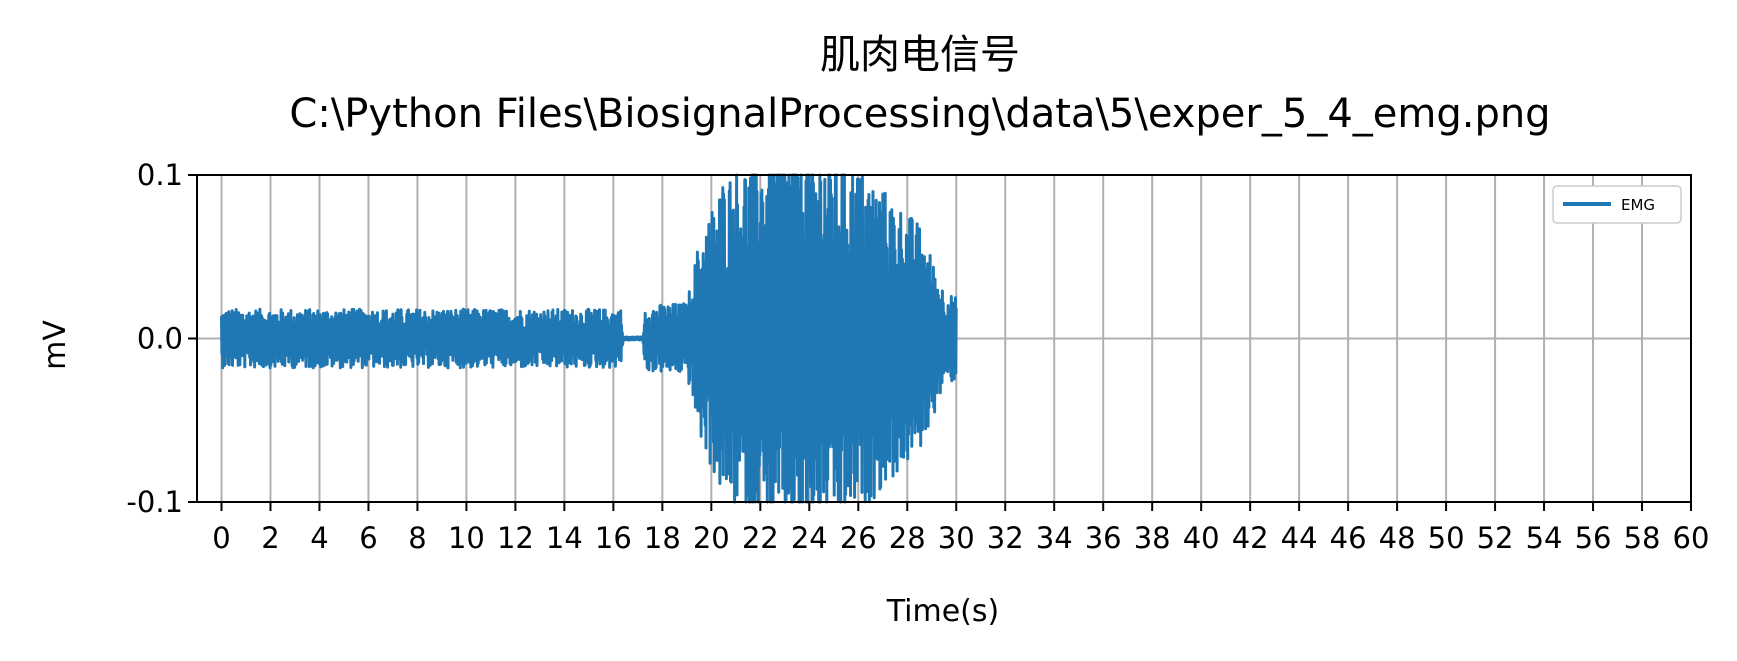 This screenshot has height=661, width=1737. Describe the element at coordinates (1103, 538) in the screenshot. I see `x-tick-label: 36` at that location.